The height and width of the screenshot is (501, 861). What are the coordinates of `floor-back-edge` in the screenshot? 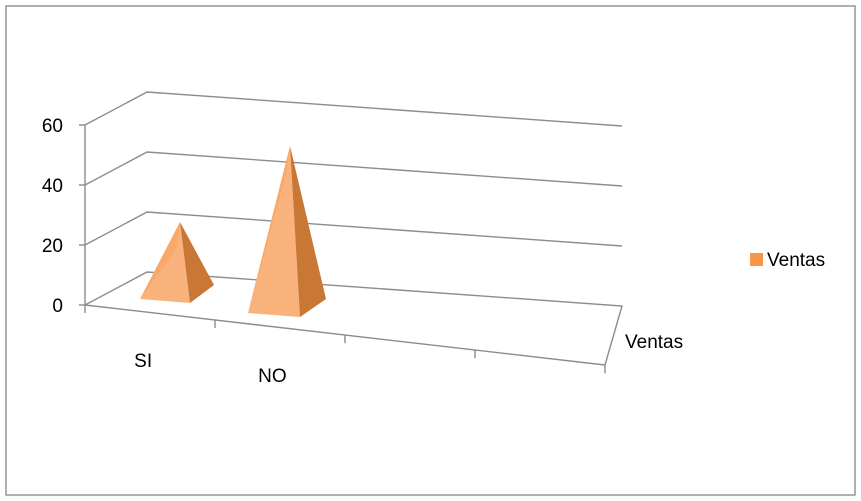 It's located at (353, 318).